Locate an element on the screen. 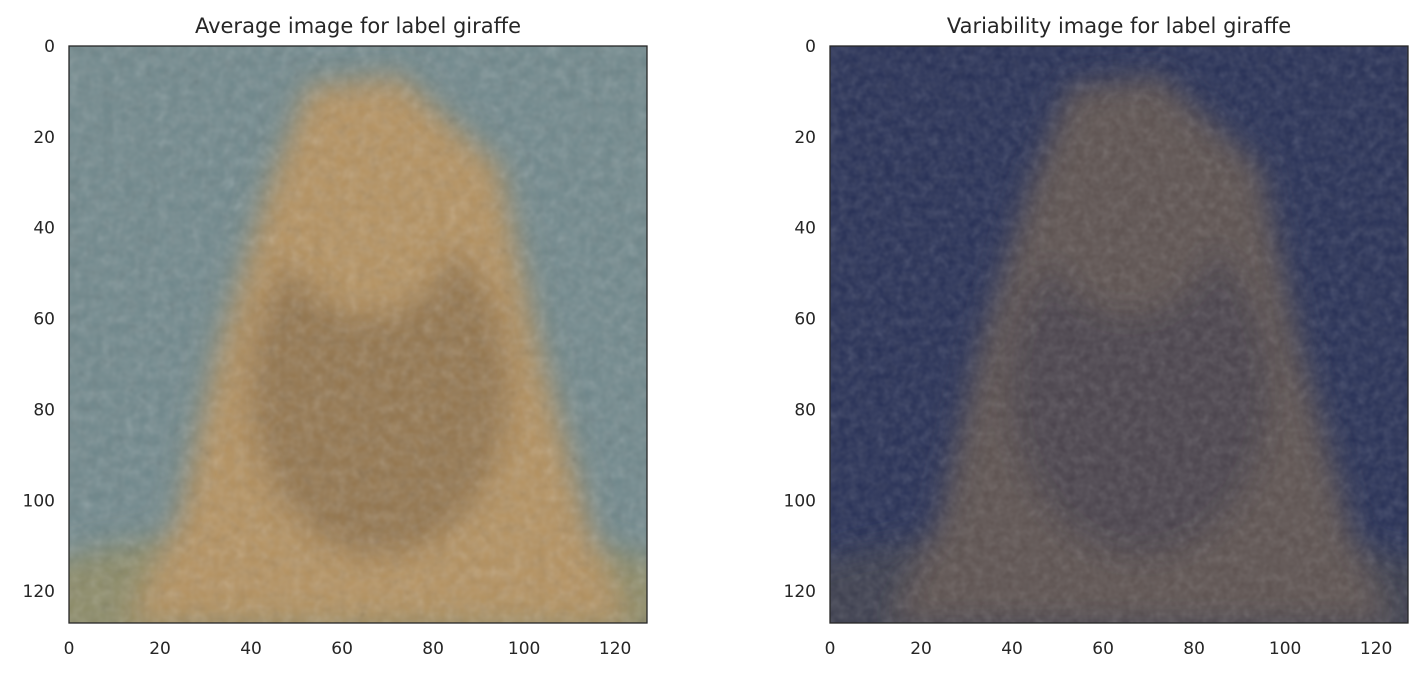 Image resolution: width=1422 pixels, height=673 pixels. average-image-x-tick-label: 120 is located at coordinates (615, 649).